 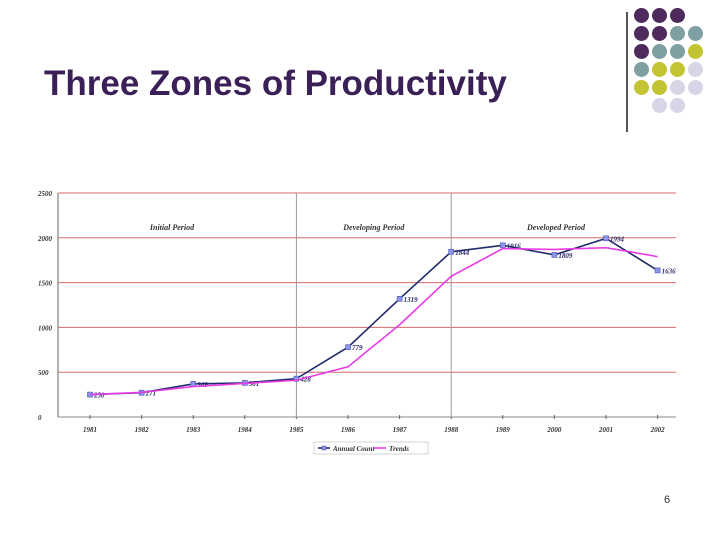 What do you see at coordinates (462, 253) in the screenshot?
I see `data-label: 1844` at bounding box center [462, 253].